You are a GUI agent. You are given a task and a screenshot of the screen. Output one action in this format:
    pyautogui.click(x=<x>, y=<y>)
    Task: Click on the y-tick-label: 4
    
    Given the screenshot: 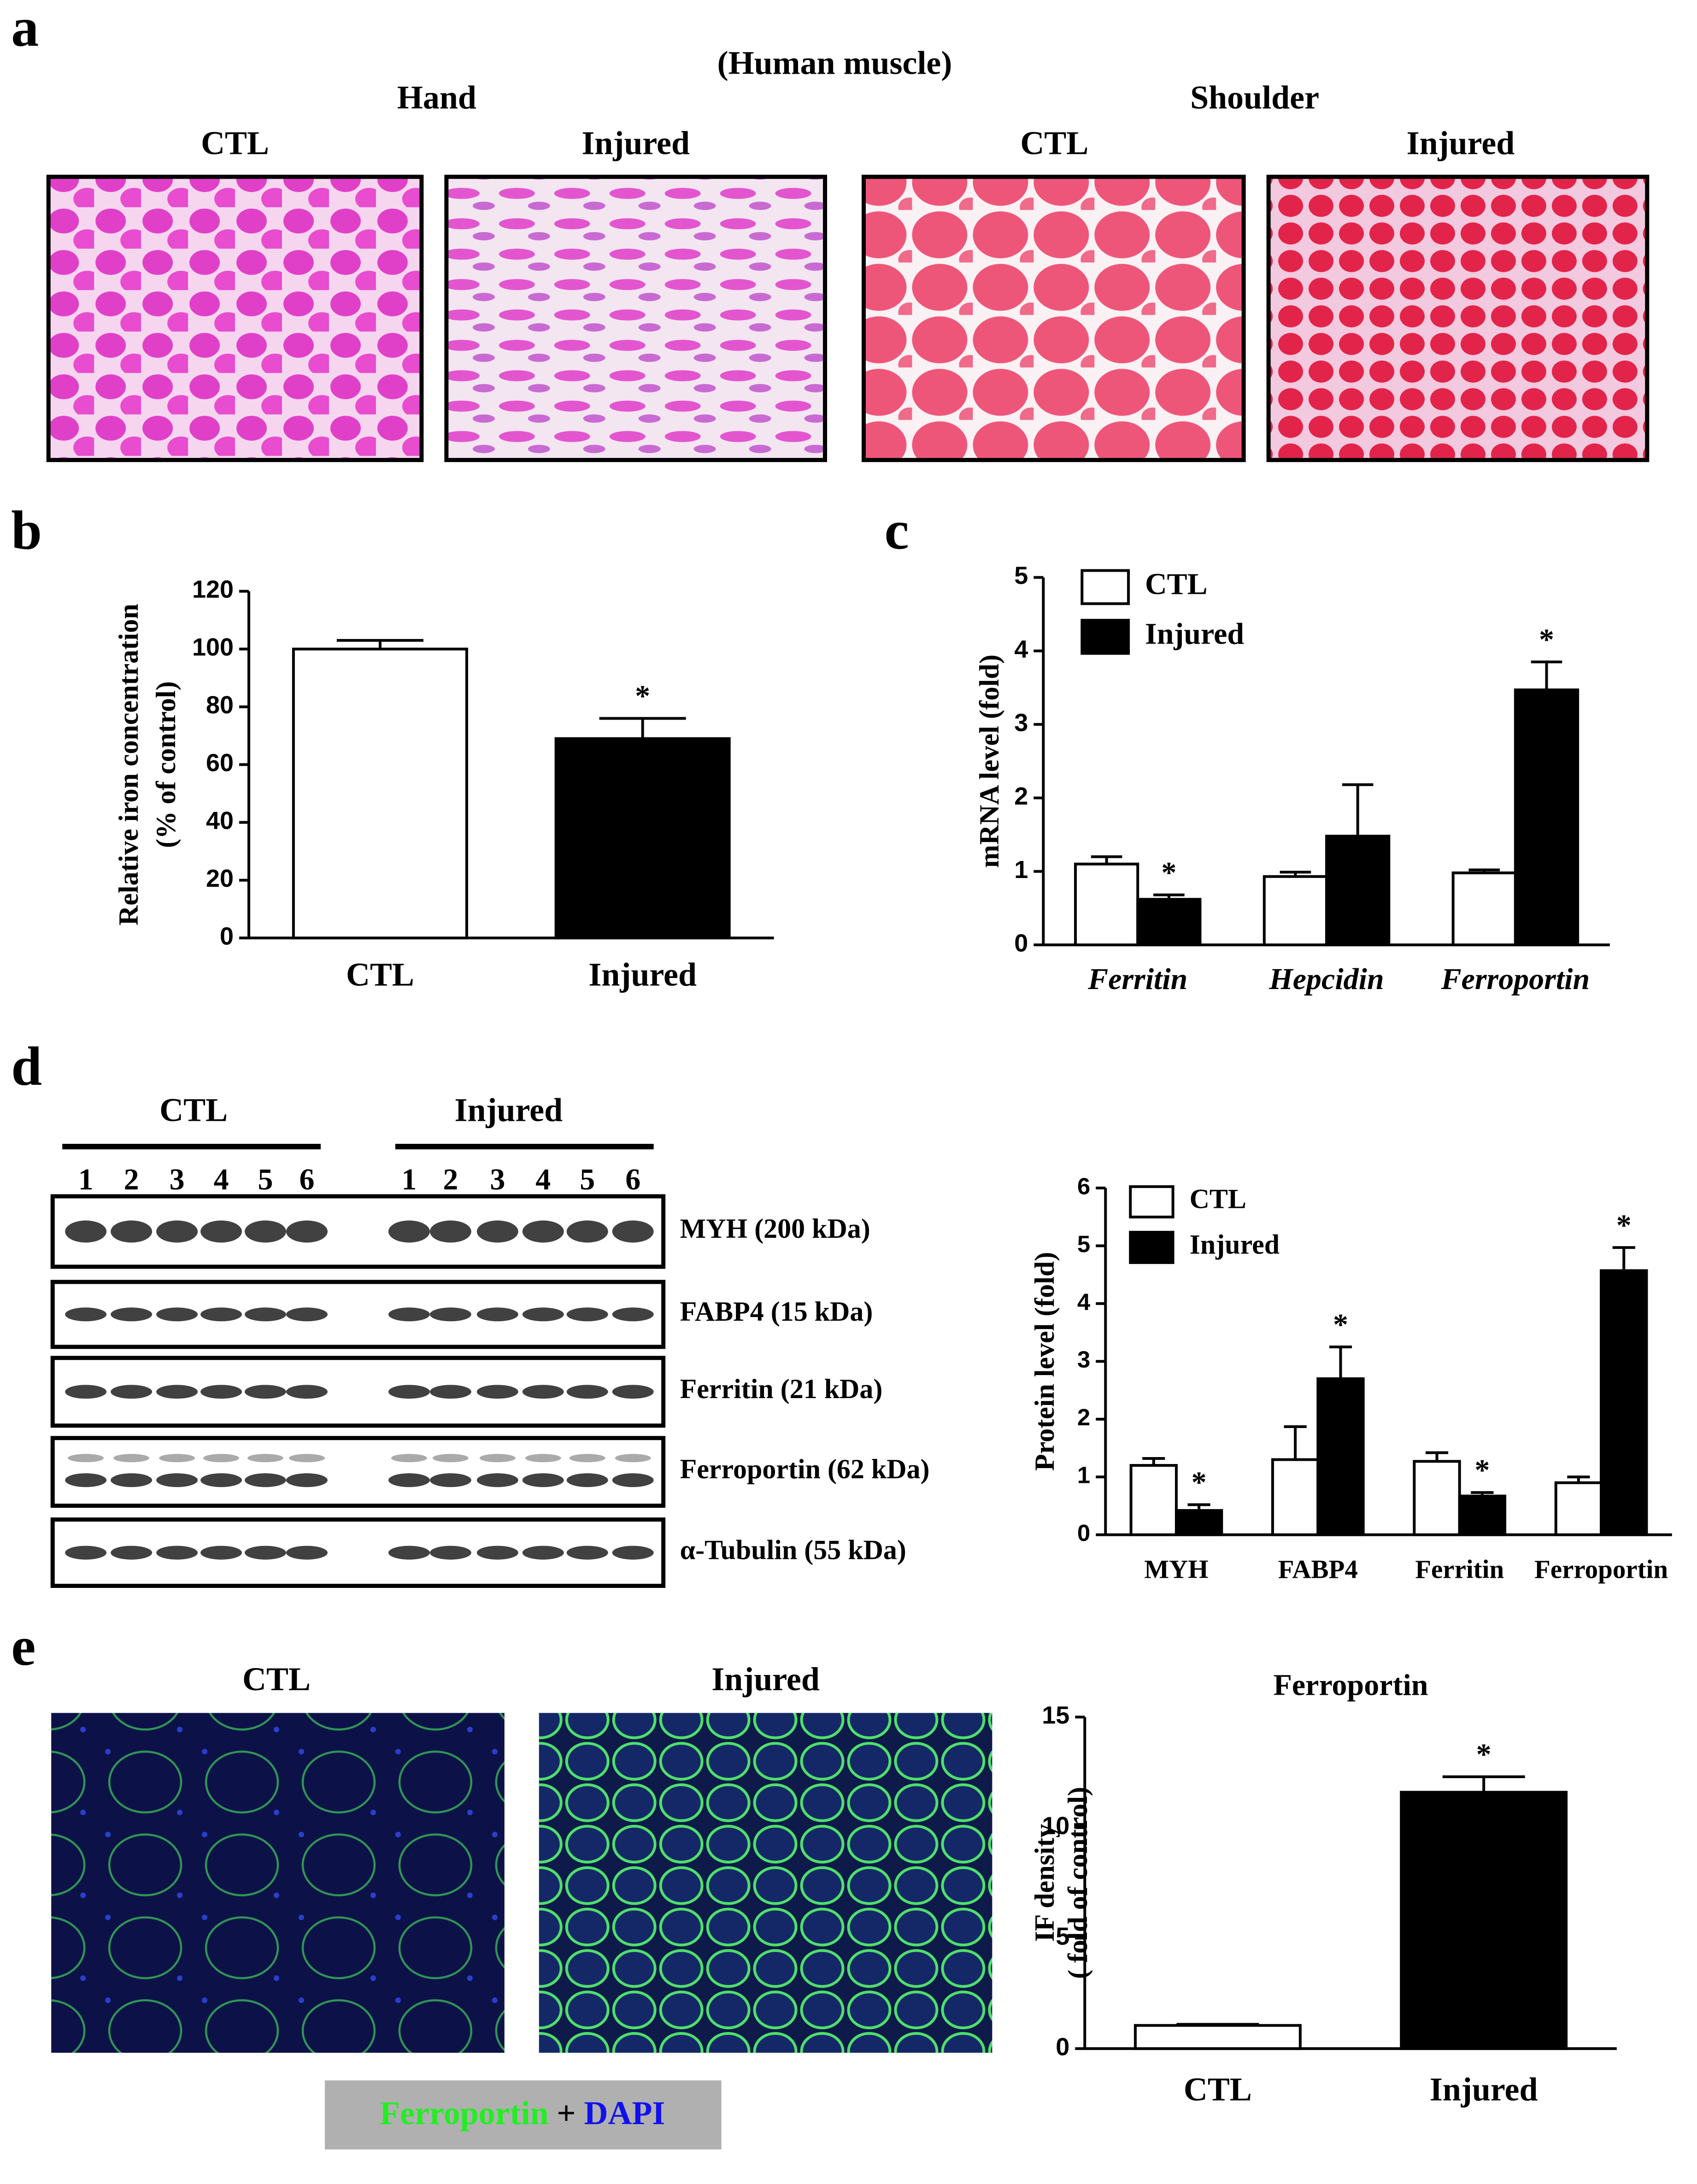 What is the action you would take?
    pyautogui.click(x=1021, y=649)
    